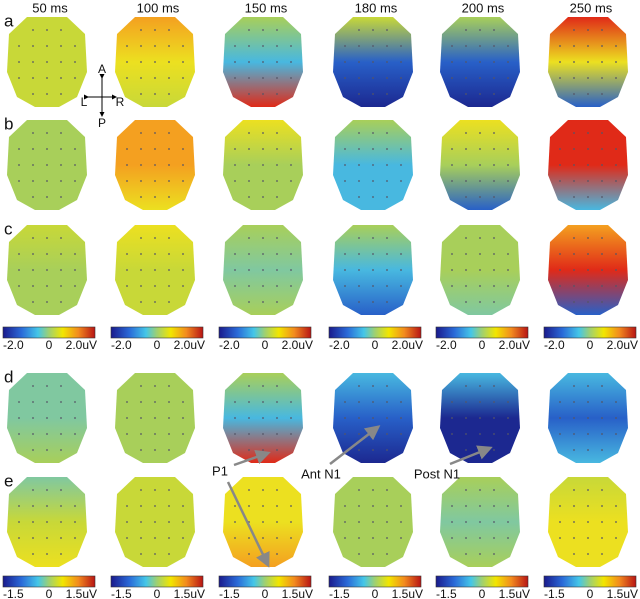 The width and height of the screenshot is (640, 599). What do you see at coordinates (102, 69) in the screenshot?
I see `orient-label: A` at bounding box center [102, 69].